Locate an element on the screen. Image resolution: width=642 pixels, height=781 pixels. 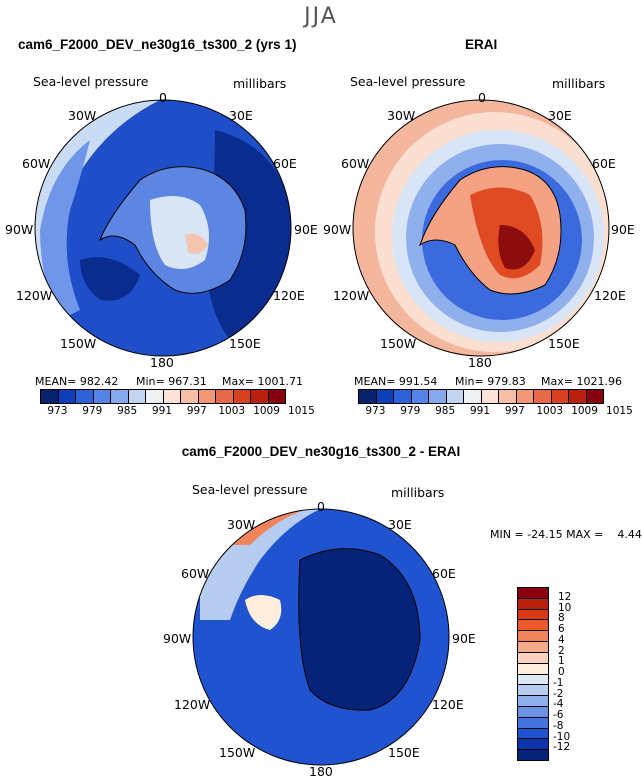
model-colorbar-label: 1009 is located at coordinates (266, 411).